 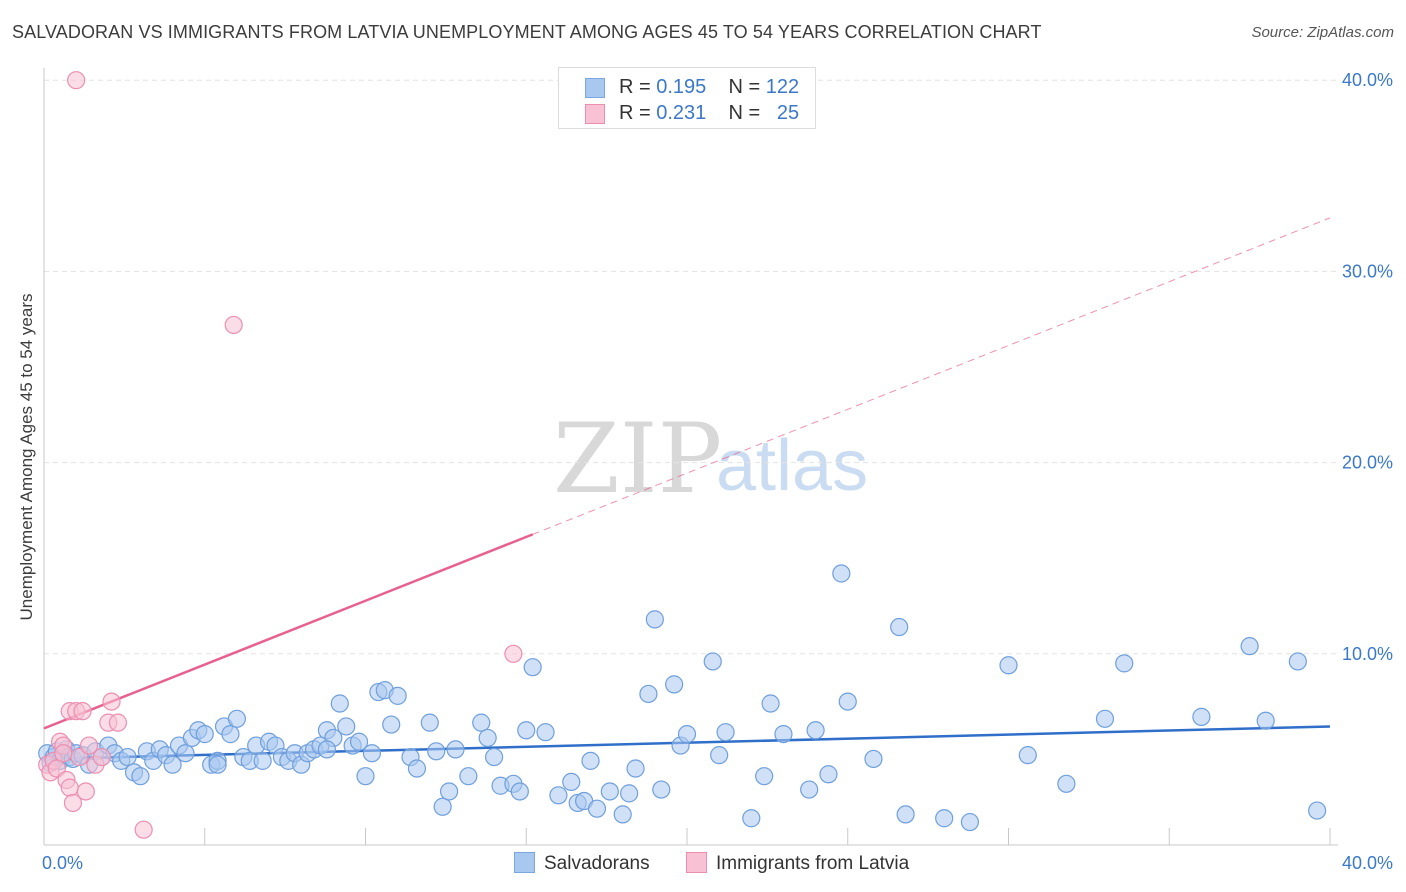 I want to click on bottom-legend-salvadorans: Salvadorans, so click(x=582, y=863).